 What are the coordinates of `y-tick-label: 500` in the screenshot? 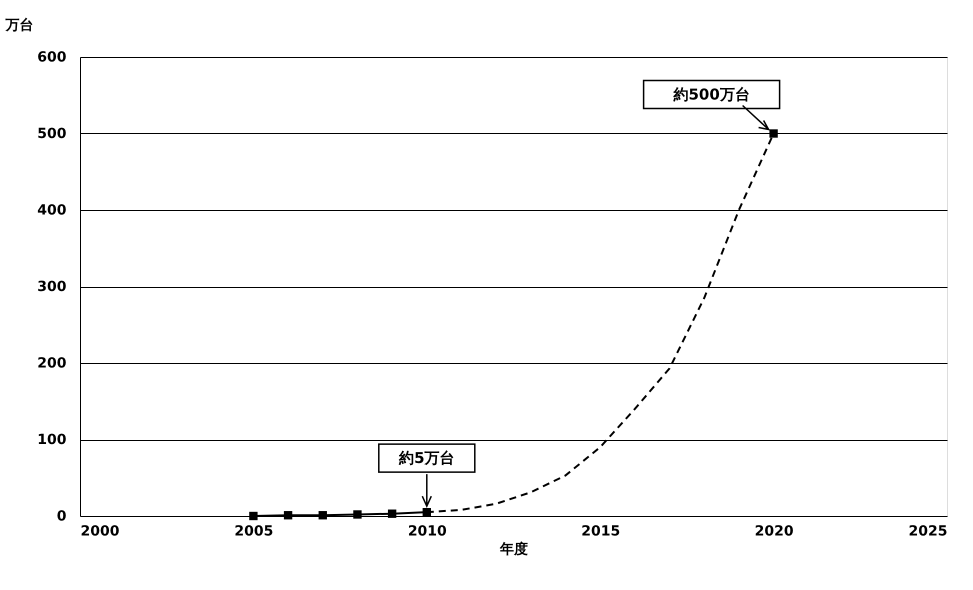 It's located at (52, 134).